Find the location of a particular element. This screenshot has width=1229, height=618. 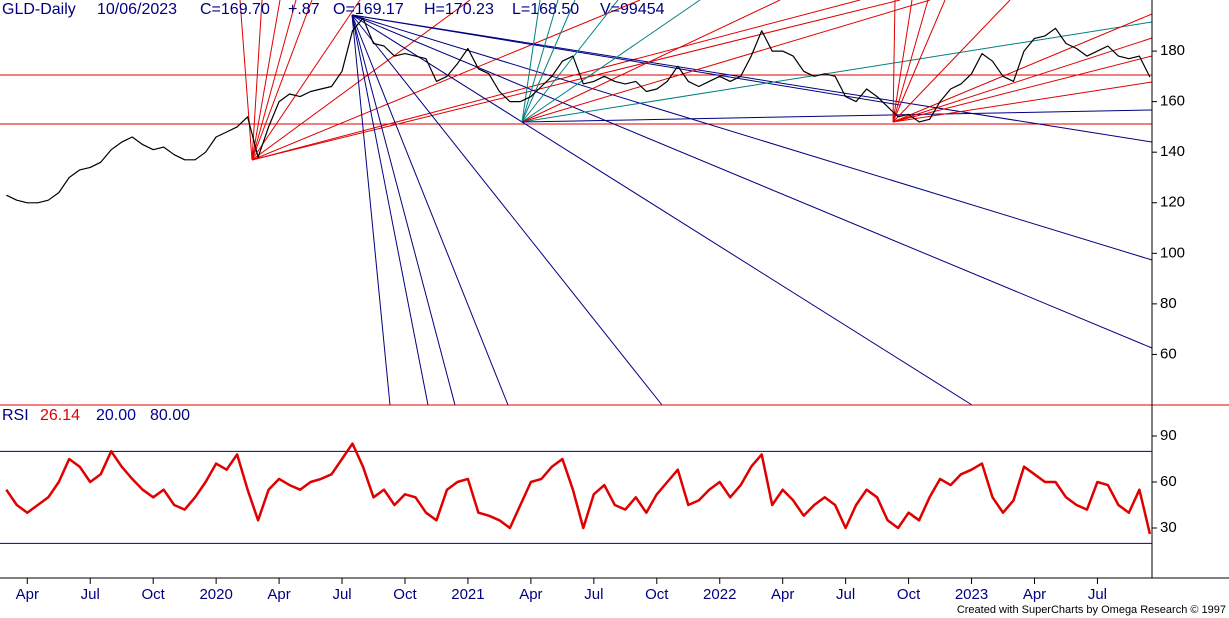

y-tick-label: 160 is located at coordinates (1172, 101).